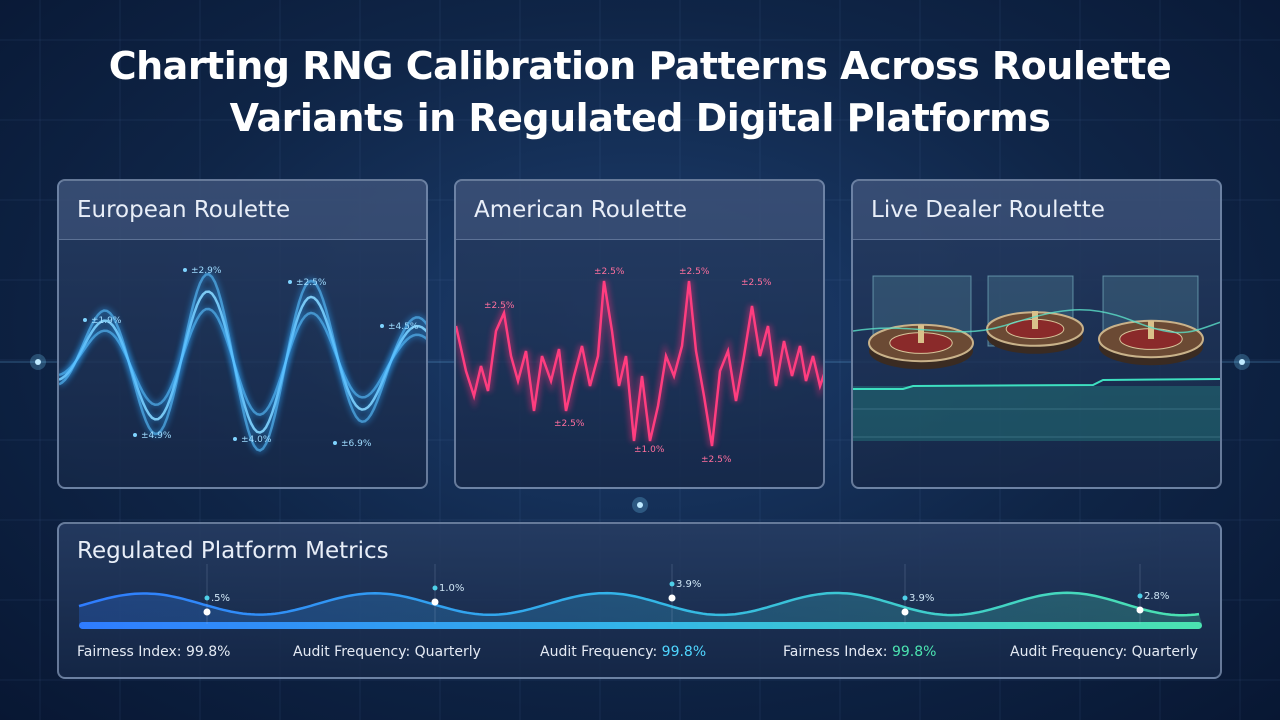 This screenshot has height=720, width=1280. I want to click on panel-title: Live Dealer Roulette, so click(1036, 210).